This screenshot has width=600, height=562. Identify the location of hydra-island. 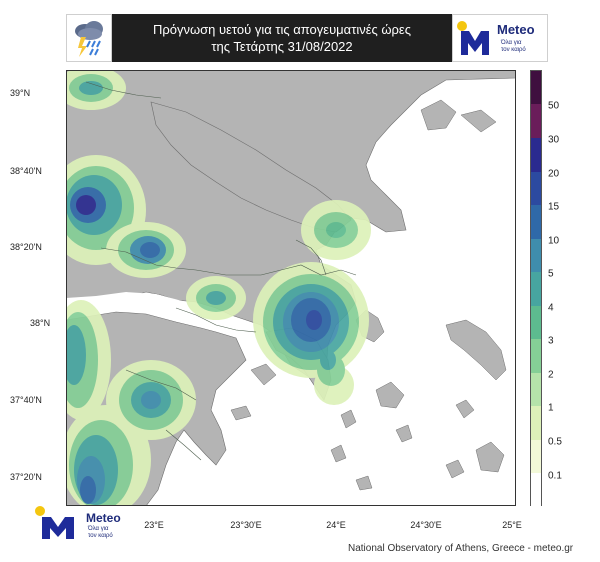
(241, 413).